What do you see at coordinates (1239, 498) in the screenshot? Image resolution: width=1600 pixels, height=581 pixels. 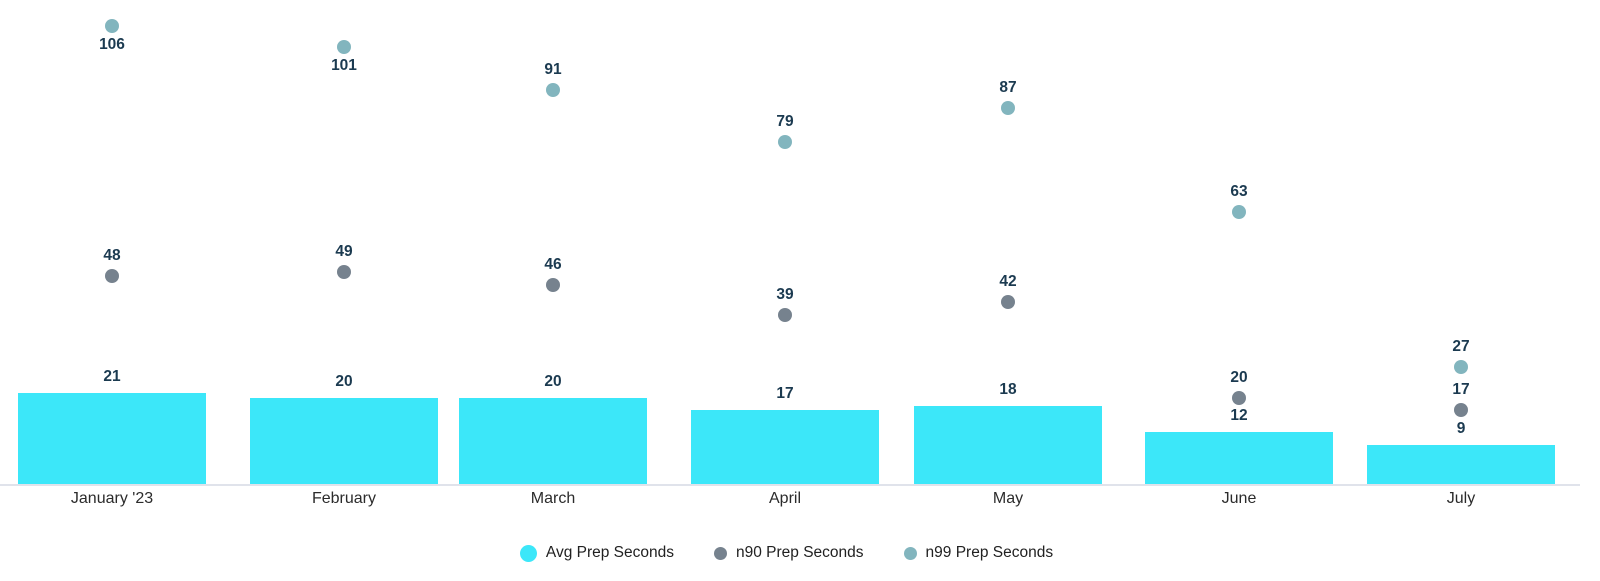 I see `x-axis-label: June` at bounding box center [1239, 498].